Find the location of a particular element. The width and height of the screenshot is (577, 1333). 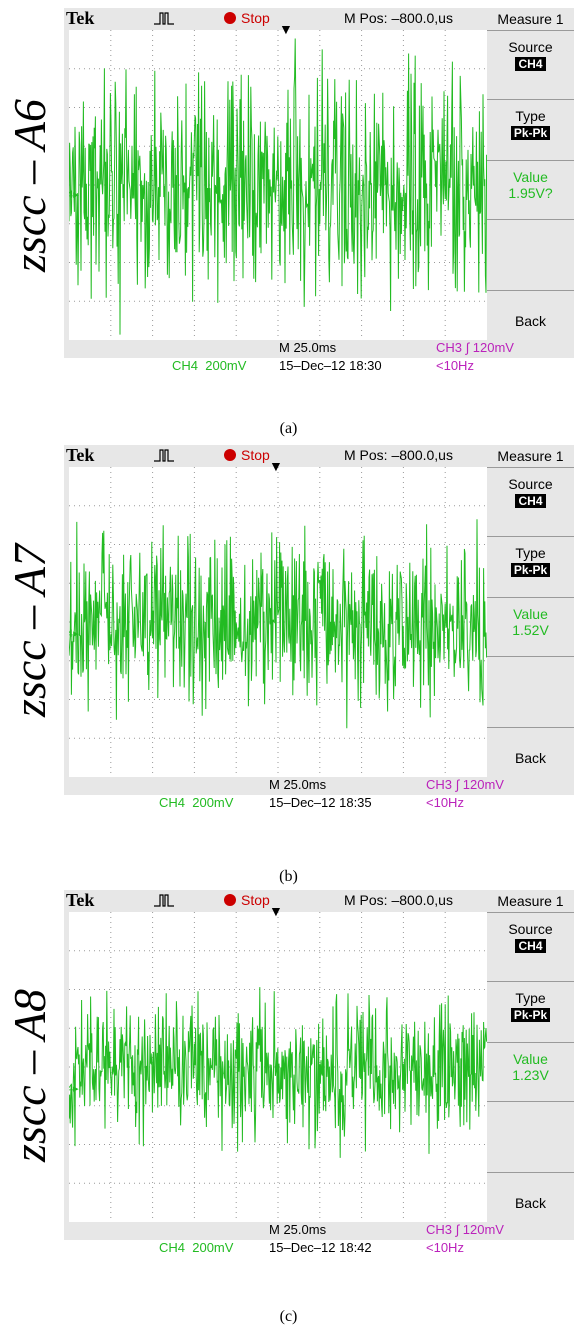

measured-value: 1.95V? is located at coordinates (530, 193).